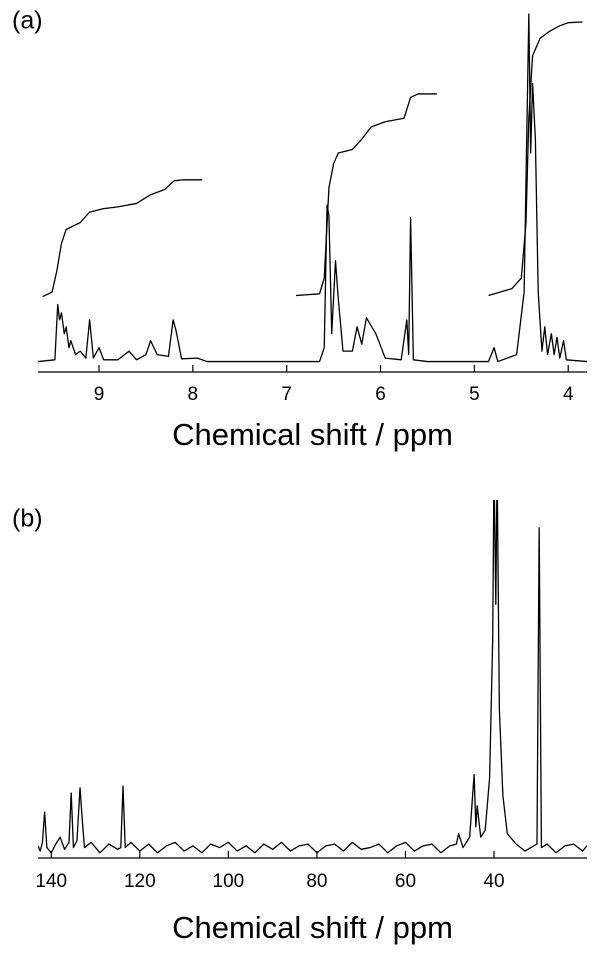 This screenshot has height=961, width=597. What do you see at coordinates (316, 881) in the screenshot?
I see `x-tick-label: 80` at bounding box center [316, 881].